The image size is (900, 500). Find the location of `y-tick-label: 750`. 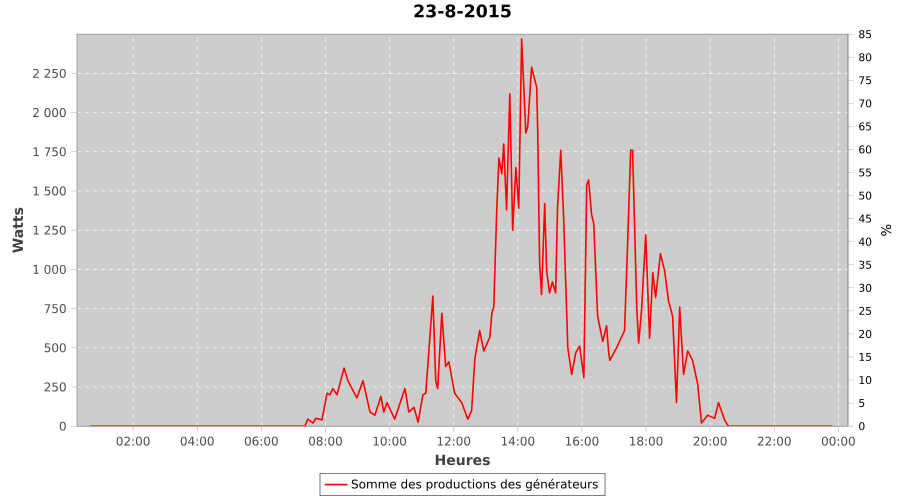

y-tick-label: 750 is located at coordinates (55, 309).